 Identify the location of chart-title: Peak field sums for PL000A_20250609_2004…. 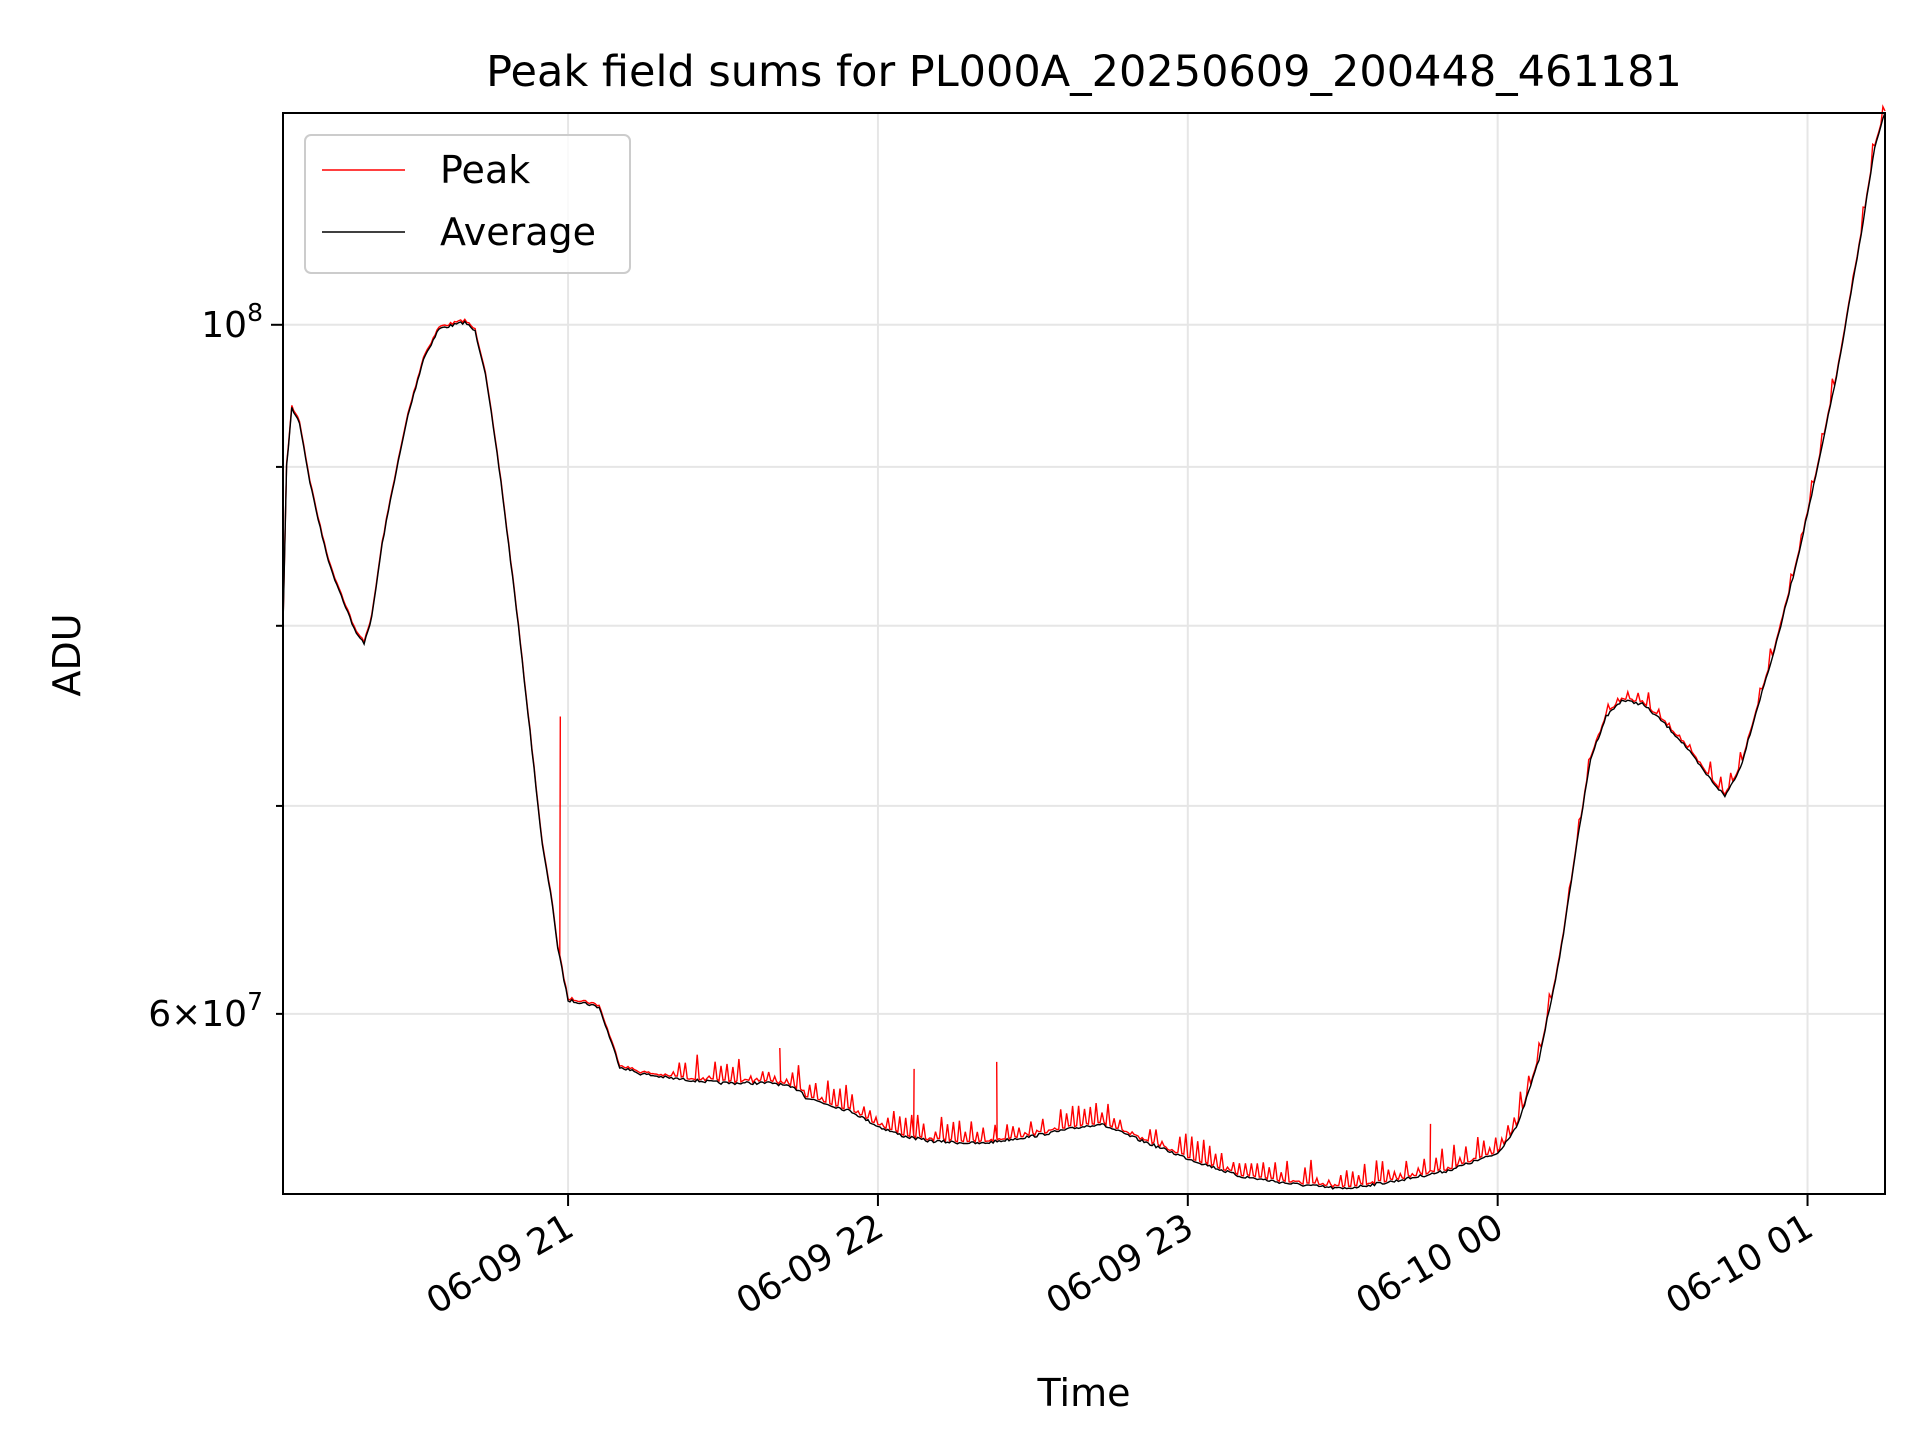
(1084, 72).